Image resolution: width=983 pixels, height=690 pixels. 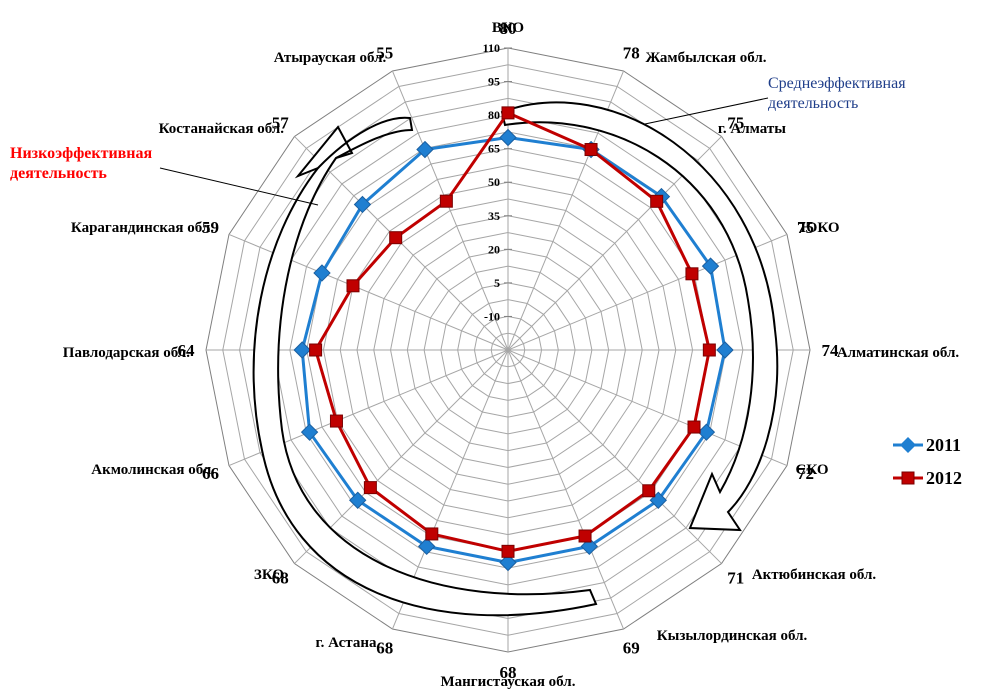 What do you see at coordinates (494, 82) in the screenshot?
I see `radial-tick-label: 95` at bounding box center [494, 82].